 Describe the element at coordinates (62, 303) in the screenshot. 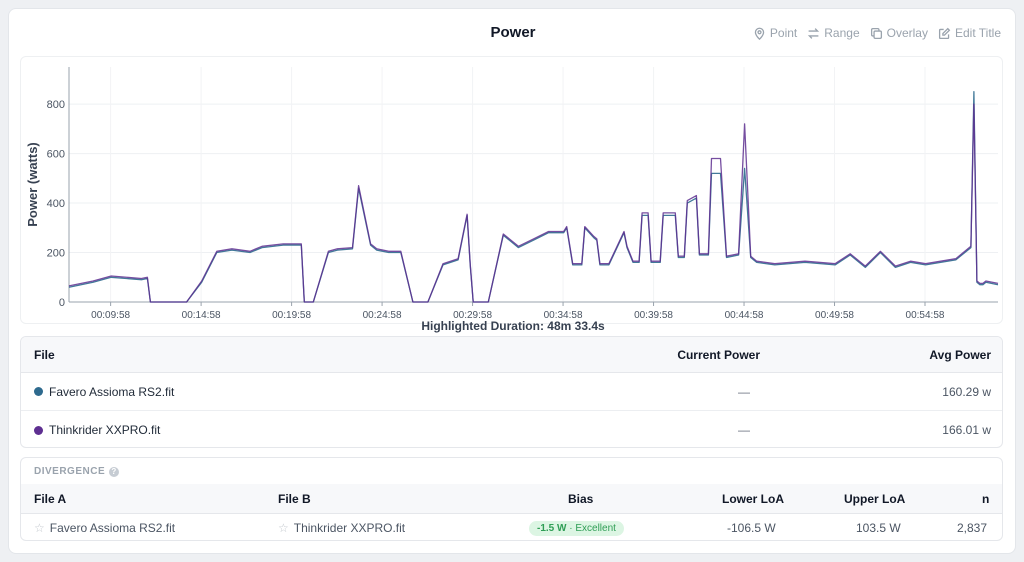

I see `y-tick-label: 0` at that location.